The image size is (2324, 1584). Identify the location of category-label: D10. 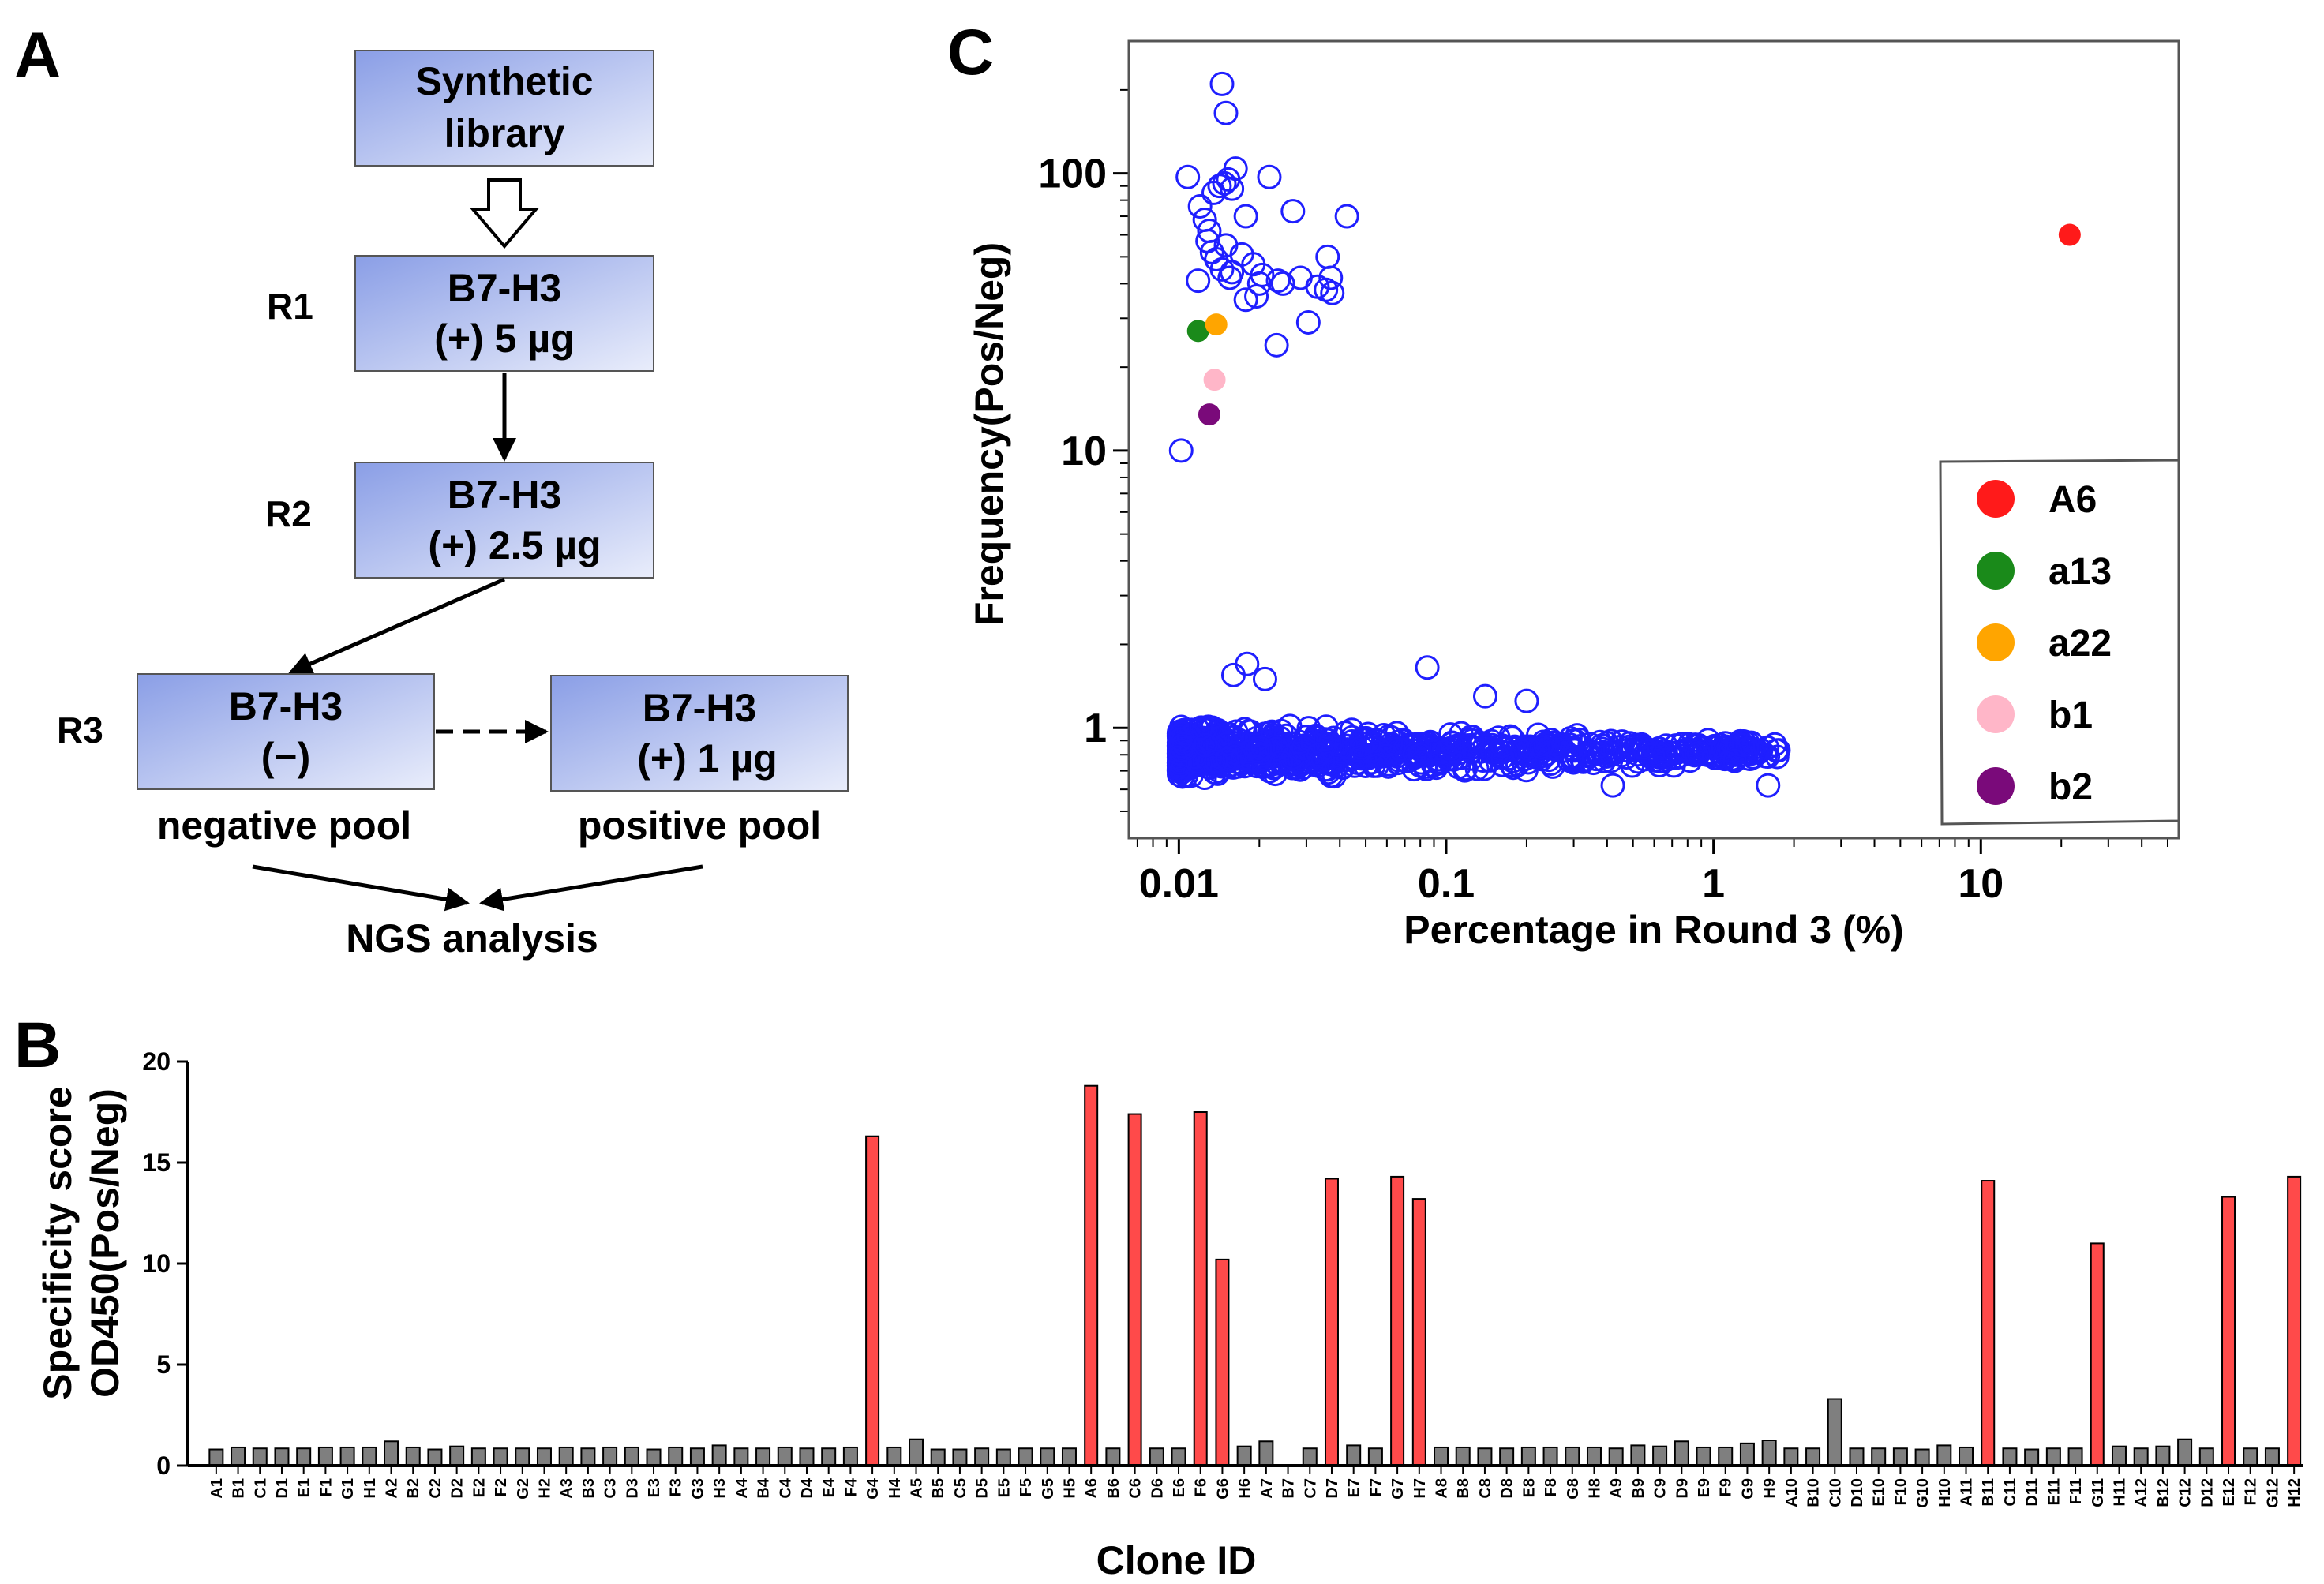
(1857, 1492).